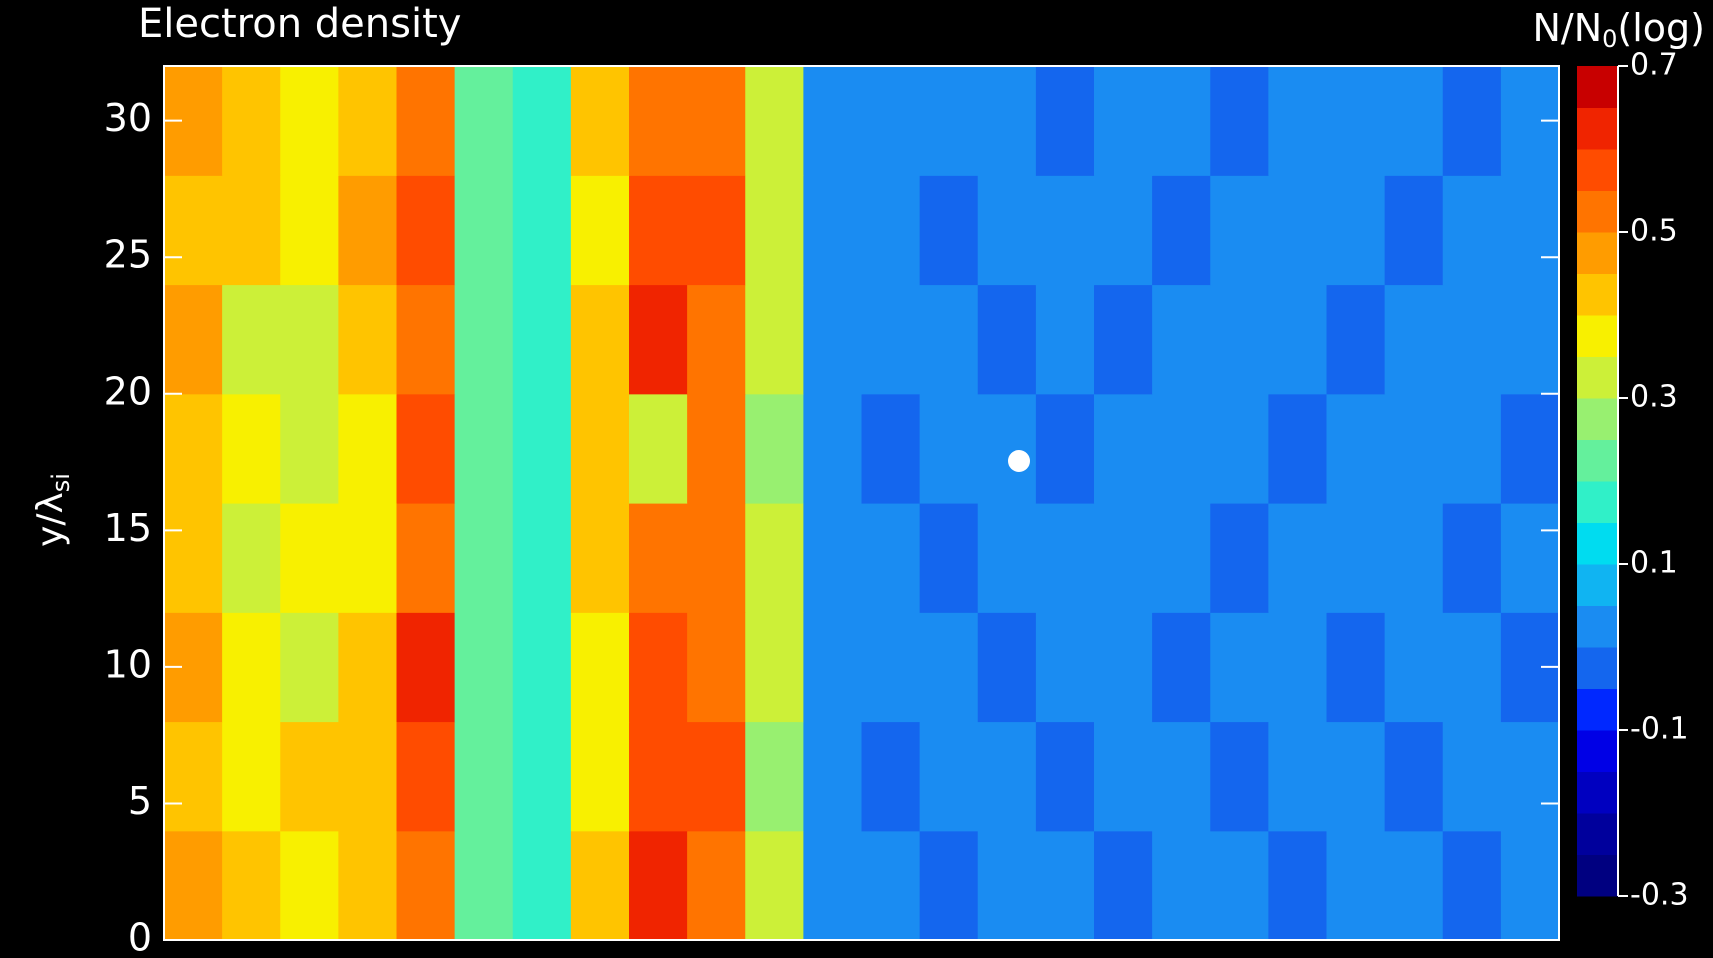  I want to click on y-tick-label: 5, so click(140, 801).